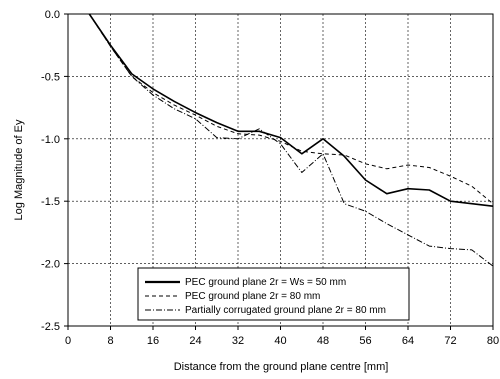 The height and width of the screenshot is (379, 500). What do you see at coordinates (52, 15) in the screenshot?
I see `y-tick-label: 0.0` at bounding box center [52, 15].